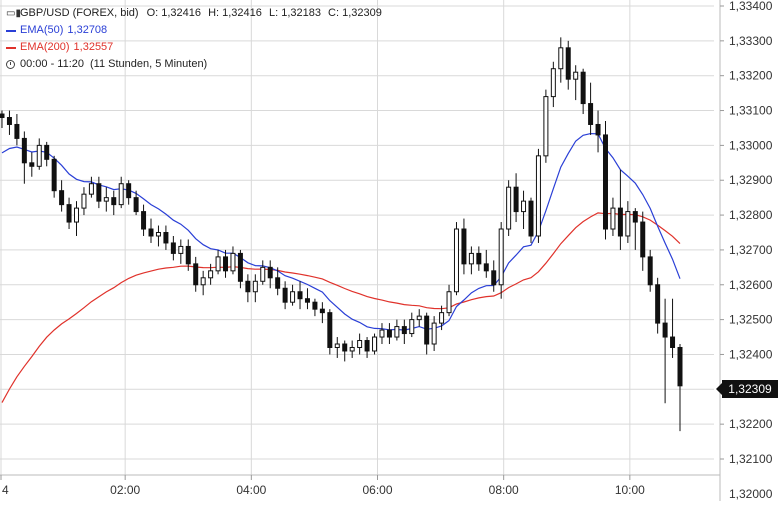  I want to click on y-tick-label: 1,32800, so click(751, 215).